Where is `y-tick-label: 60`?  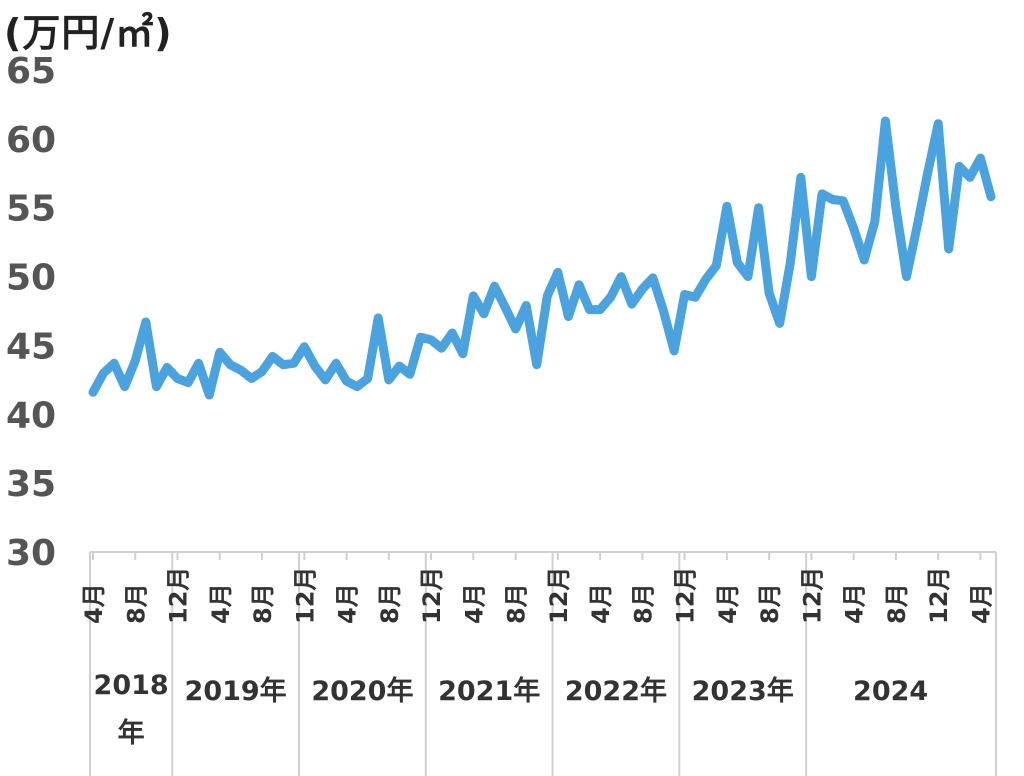 y-tick-label: 60 is located at coordinates (31, 140).